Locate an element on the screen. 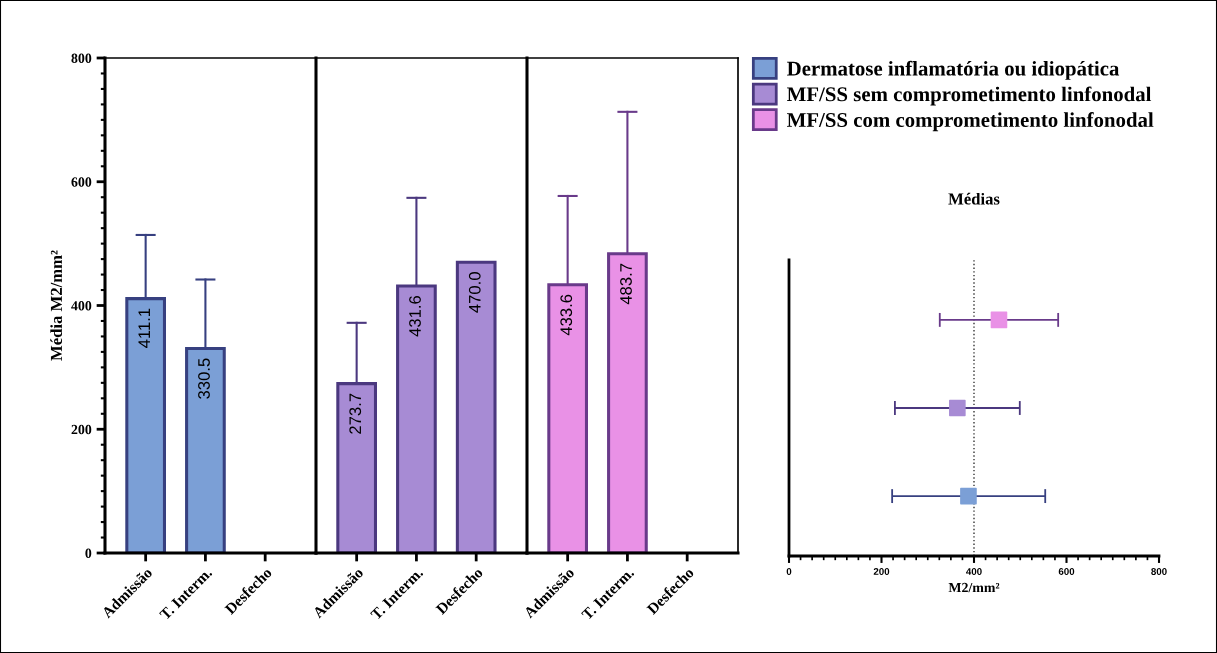  data-label: 411.1 is located at coordinates (144, 328).